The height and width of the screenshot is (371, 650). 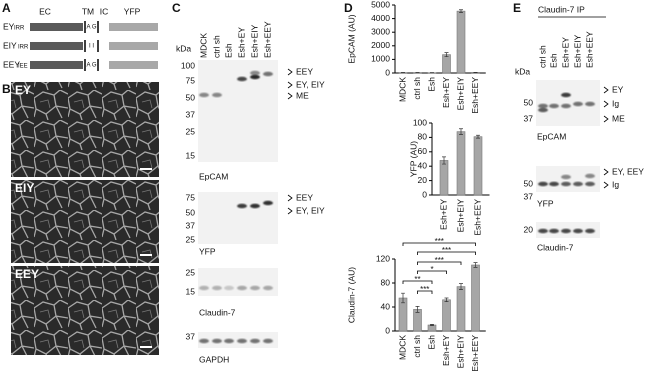 I want to click on y-tick-label: 1000, so click(x=380, y=59).